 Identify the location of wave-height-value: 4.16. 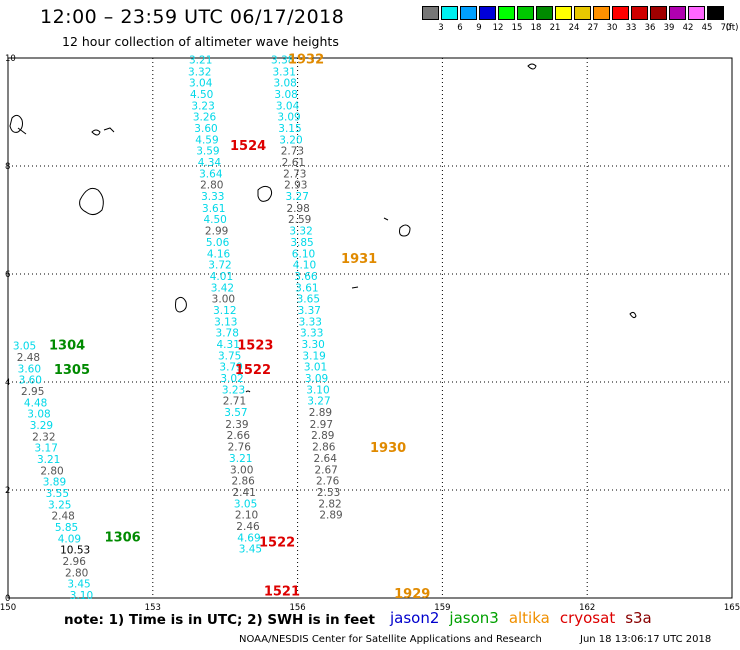
(219, 254).